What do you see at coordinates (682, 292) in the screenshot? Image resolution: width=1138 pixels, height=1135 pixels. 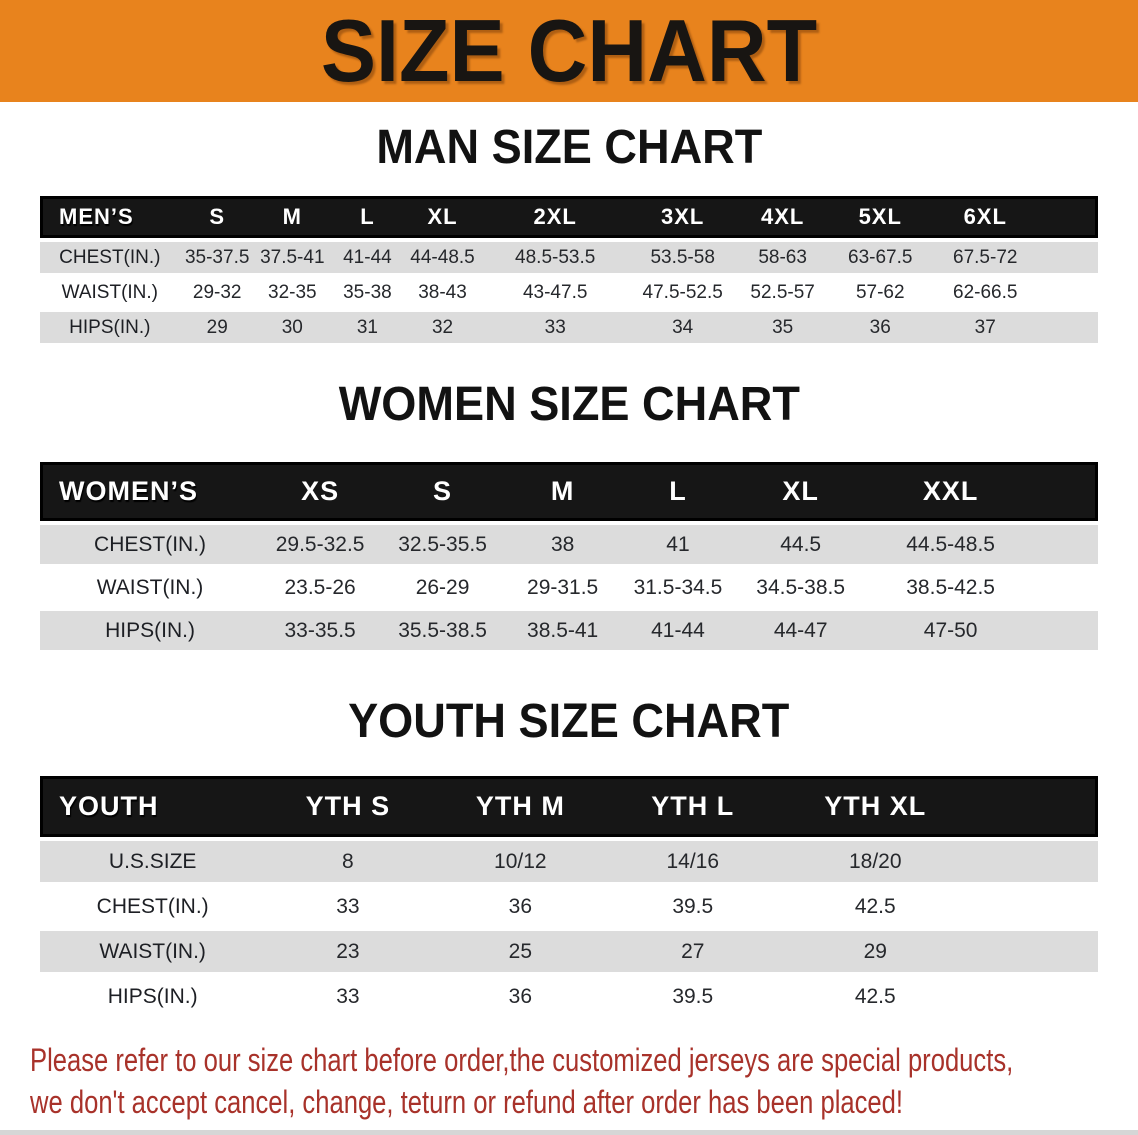 I see `size-value: 47.5-52.5` at bounding box center [682, 292].